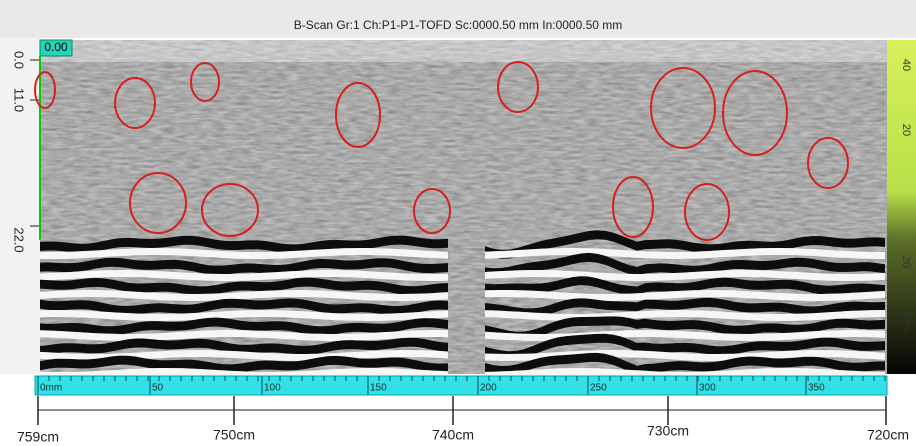 The image size is (916, 446). Describe the element at coordinates (816, 388) in the screenshot. I see `ruler-label: 350` at that location.